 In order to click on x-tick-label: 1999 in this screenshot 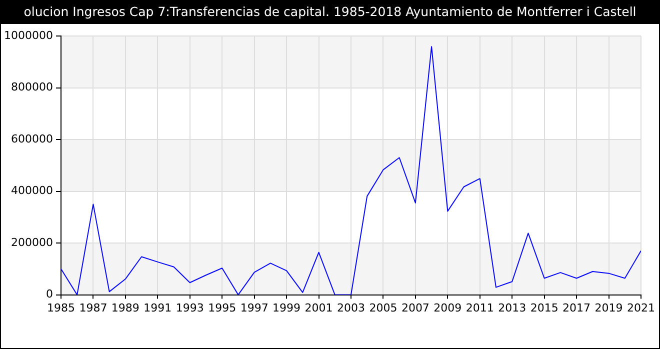, I will do `click(286, 307)`.